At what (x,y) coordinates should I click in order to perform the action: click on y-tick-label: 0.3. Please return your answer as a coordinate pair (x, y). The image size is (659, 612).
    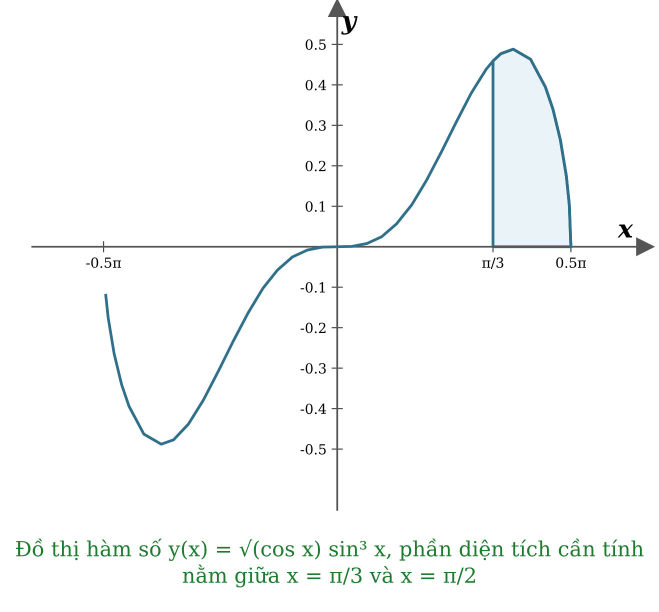
    Looking at the image, I should click on (316, 125).